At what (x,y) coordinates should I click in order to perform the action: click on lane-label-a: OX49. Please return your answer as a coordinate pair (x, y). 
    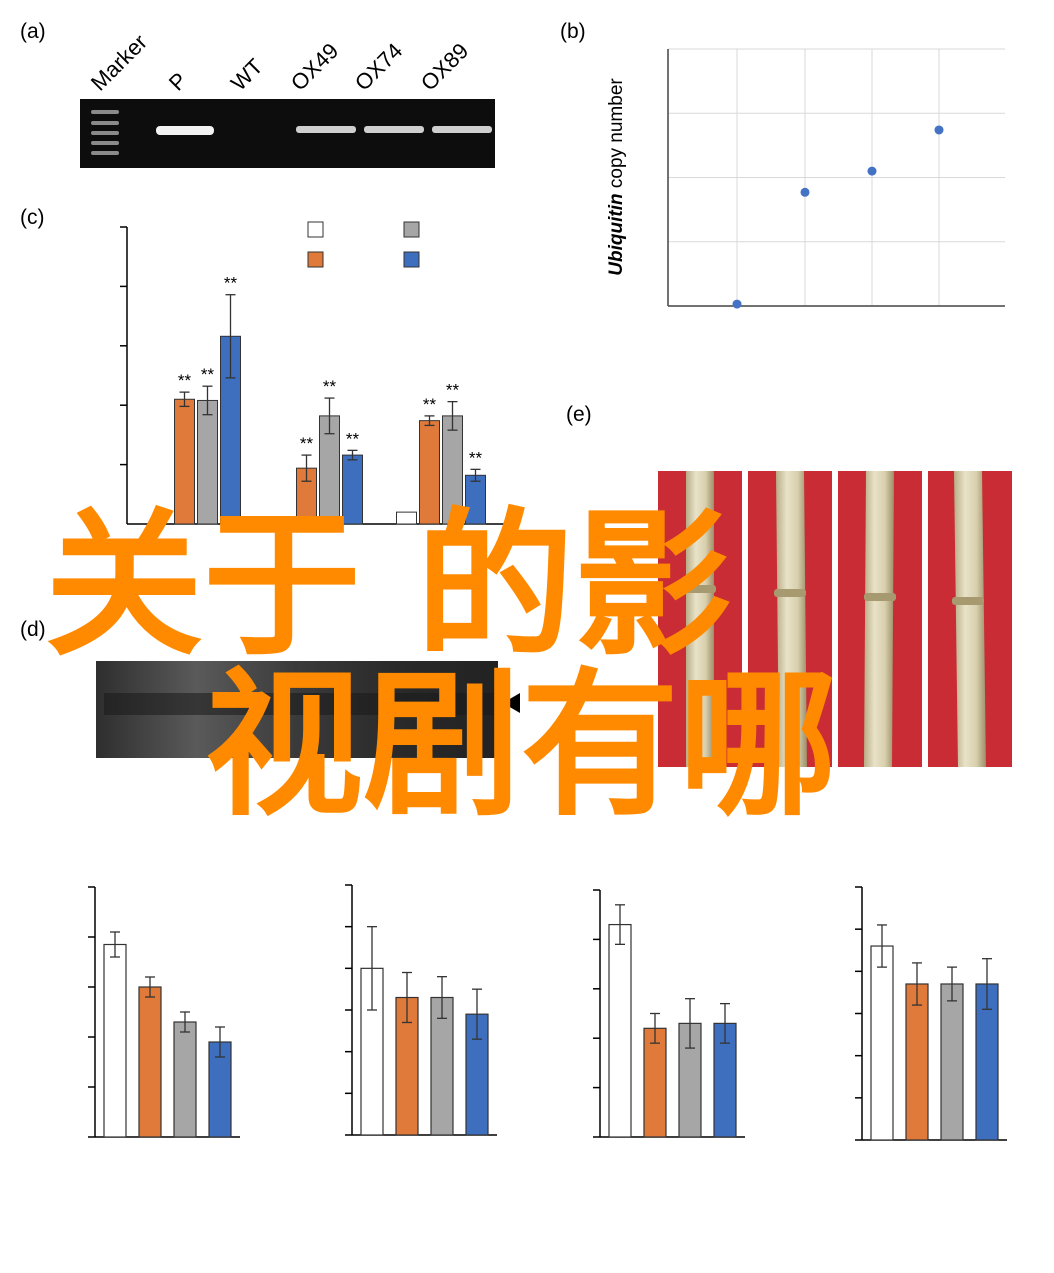
    Looking at the image, I should click on (314, 66).